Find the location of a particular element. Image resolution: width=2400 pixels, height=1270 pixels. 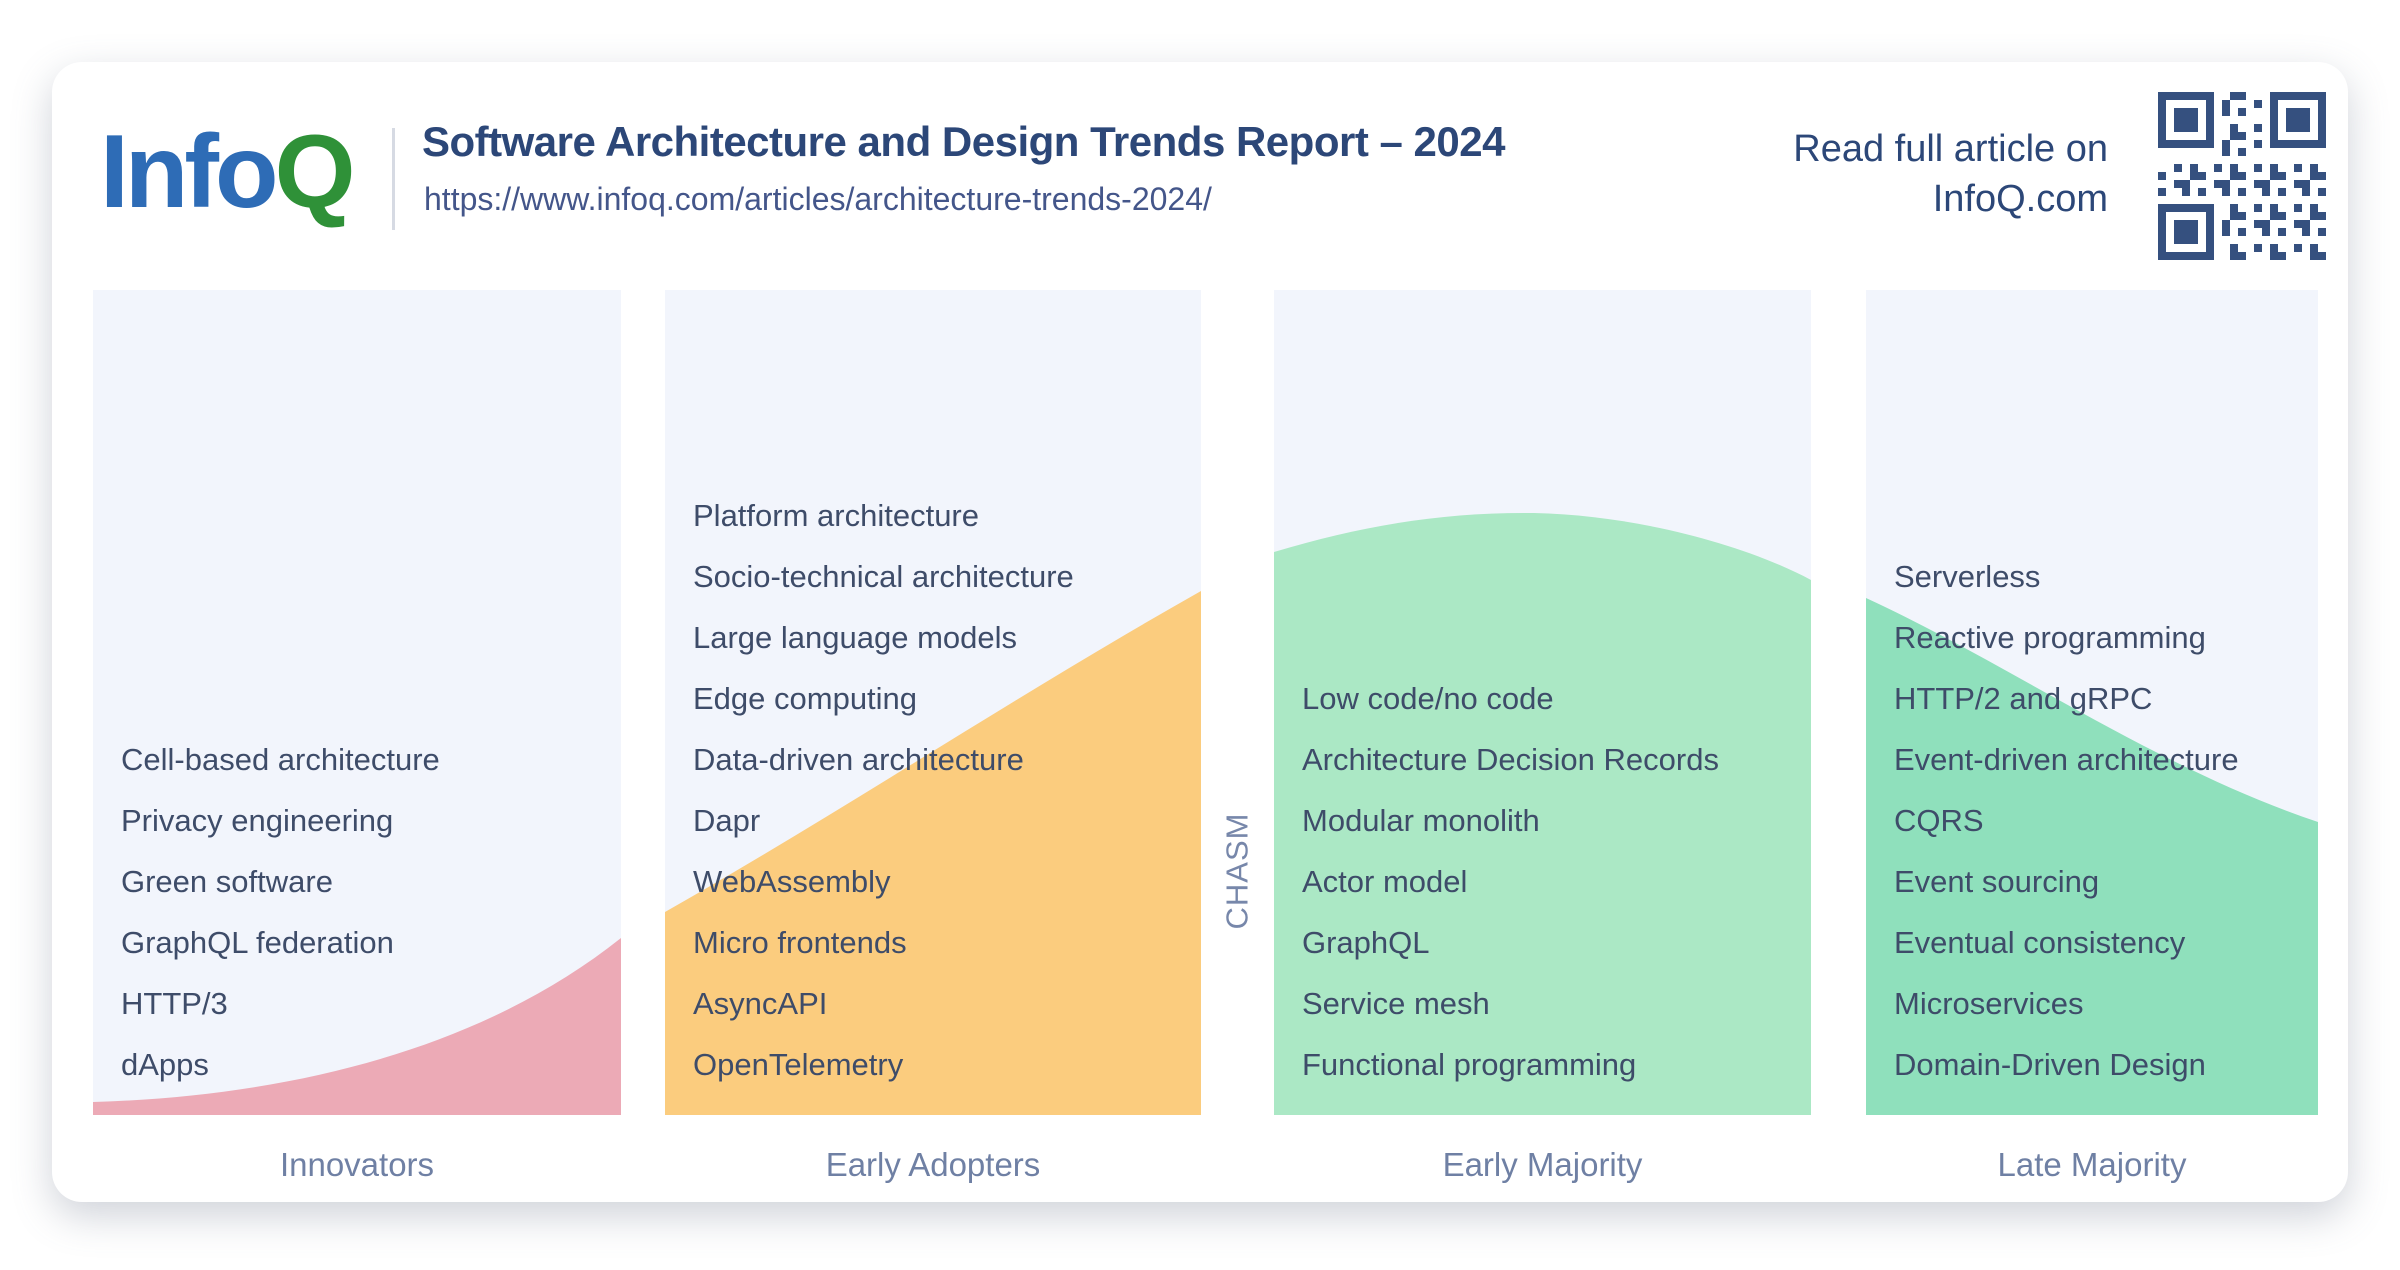

trend-item: Service mesh is located at coordinates (1396, 1003).